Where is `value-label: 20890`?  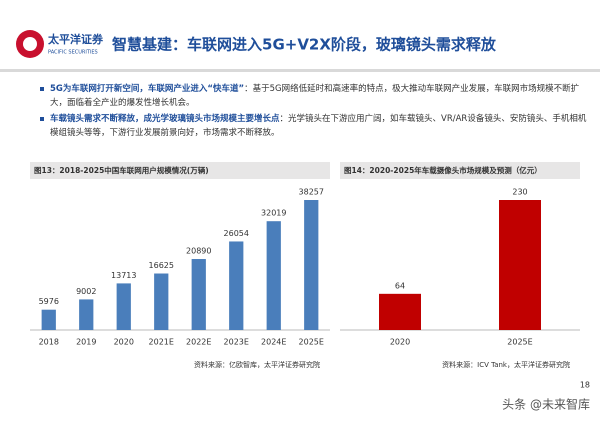
value-label: 20890 is located at coordinates (198, 251).